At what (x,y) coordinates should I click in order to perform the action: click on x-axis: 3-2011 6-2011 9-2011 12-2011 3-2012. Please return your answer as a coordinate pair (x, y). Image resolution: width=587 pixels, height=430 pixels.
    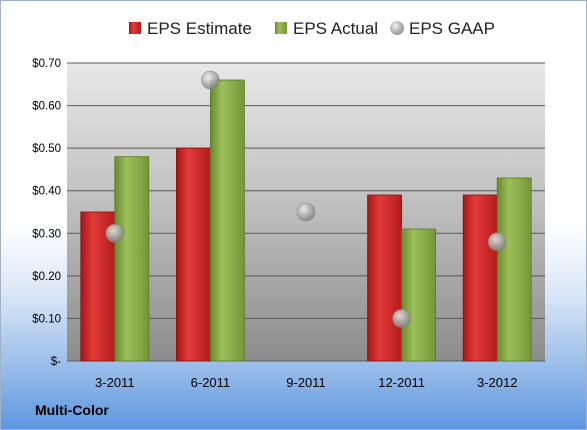
    Looking at the image, I should click on (306, 382).